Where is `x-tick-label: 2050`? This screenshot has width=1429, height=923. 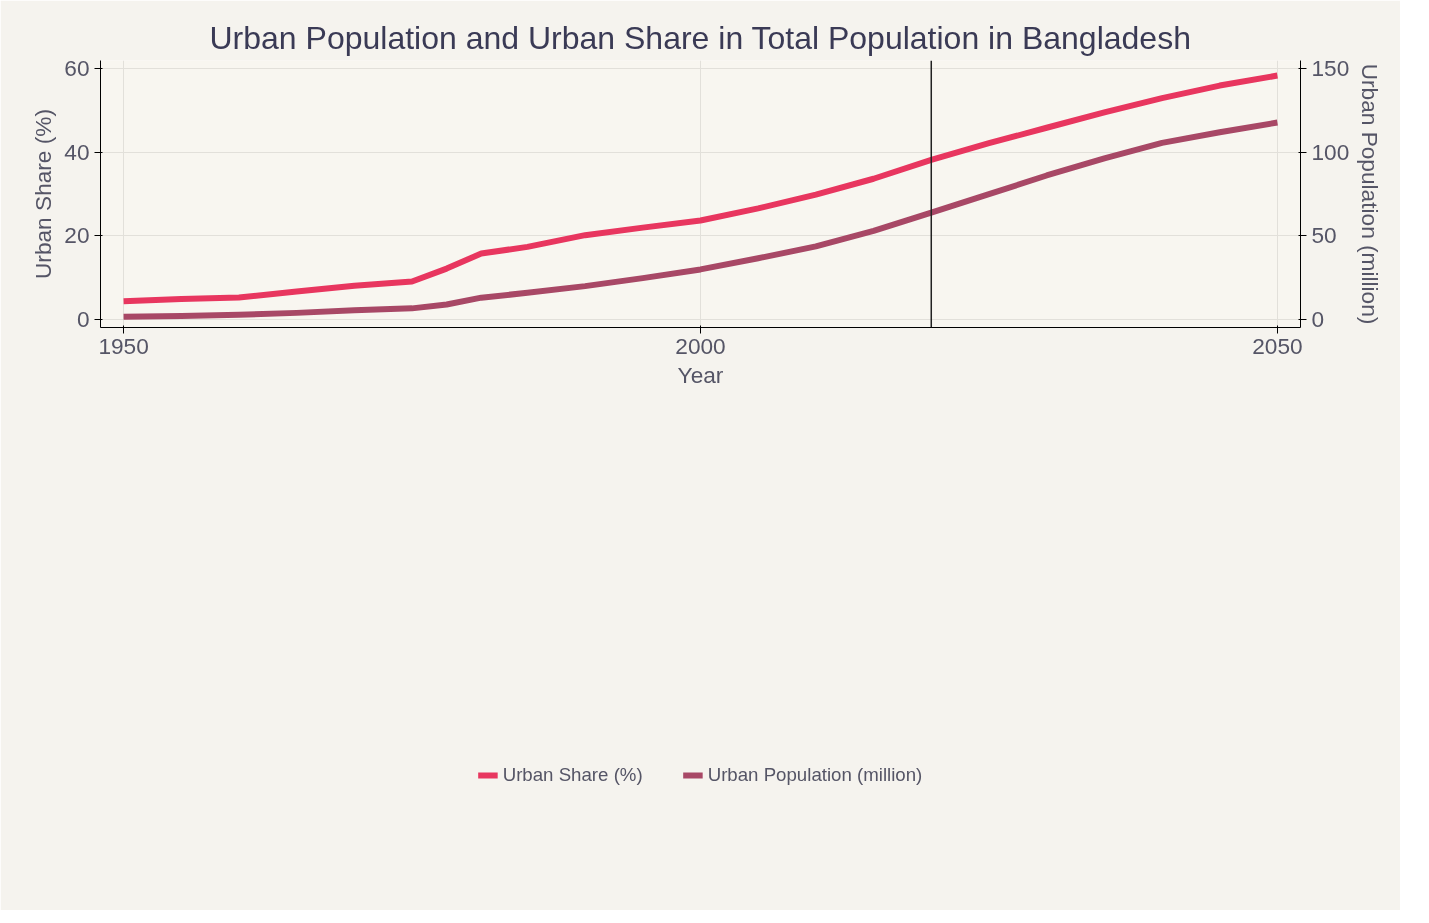 x-tick-label: 2050 is located at coordinates (1277, 345).